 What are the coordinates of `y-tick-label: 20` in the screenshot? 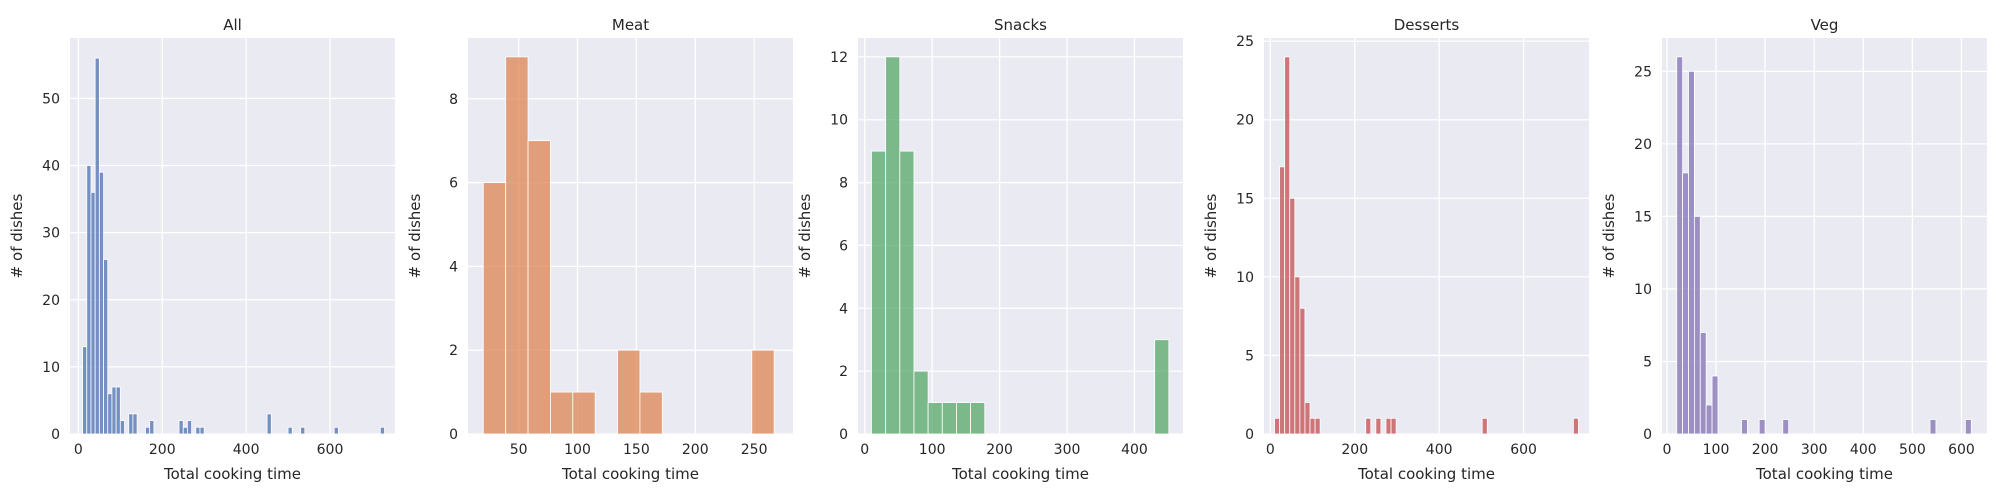 It's located at (1643, 145).